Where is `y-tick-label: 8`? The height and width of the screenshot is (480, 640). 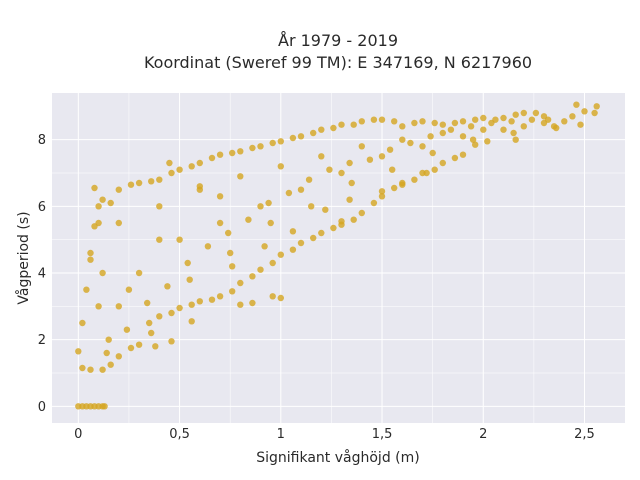 y-tick-label: 8 is located at coordinates (42, 140).